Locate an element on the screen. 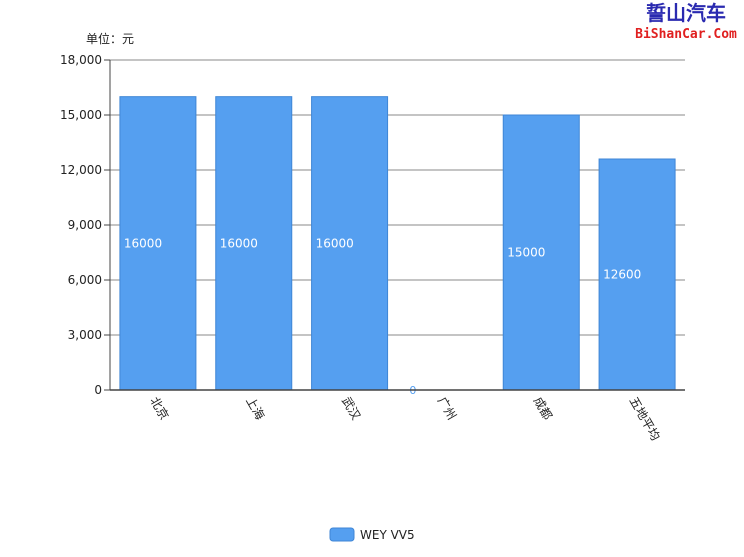  x-tick-label: 北京 is located at coordinates (159, 409).